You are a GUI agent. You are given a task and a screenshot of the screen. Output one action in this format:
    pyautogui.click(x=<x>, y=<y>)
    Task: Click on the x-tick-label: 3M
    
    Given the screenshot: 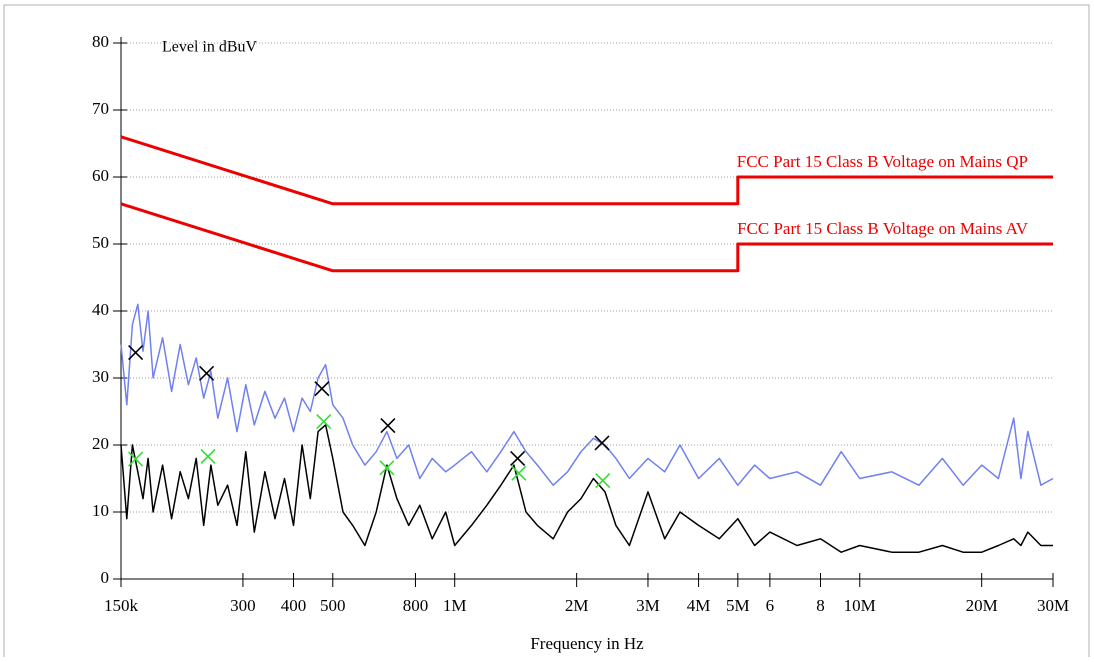 What is the action you would take?
    pyautogui.click(x=648, y=605)
    